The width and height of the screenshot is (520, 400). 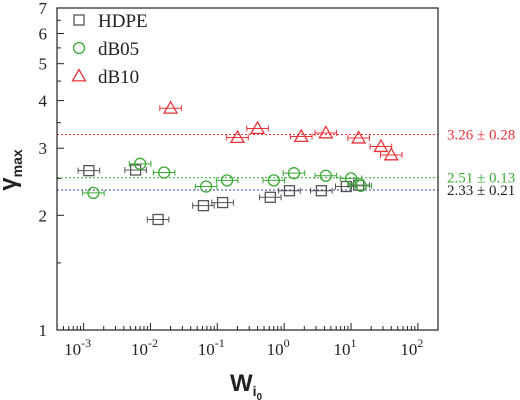 What do you see at coordinates (43, 148) in the screenshot?
I see `y-tick-label: 3` at bounding box center [43, 148].